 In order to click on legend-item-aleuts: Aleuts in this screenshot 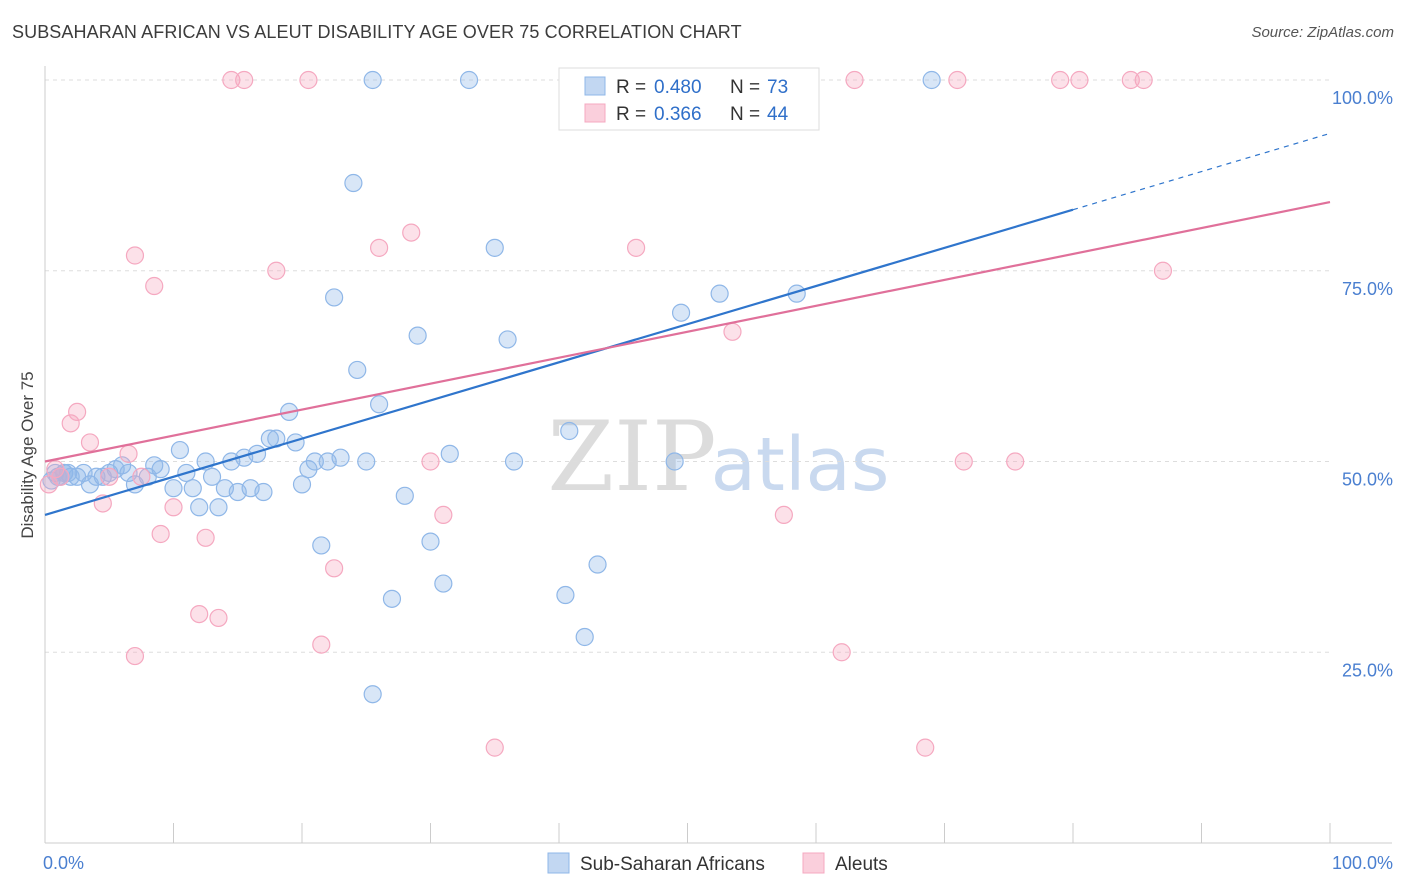, I will do `click(845, 863)`.